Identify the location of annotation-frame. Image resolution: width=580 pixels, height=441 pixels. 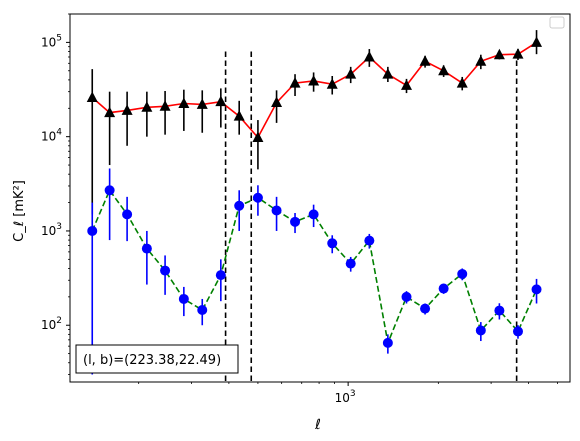
(157, 359).